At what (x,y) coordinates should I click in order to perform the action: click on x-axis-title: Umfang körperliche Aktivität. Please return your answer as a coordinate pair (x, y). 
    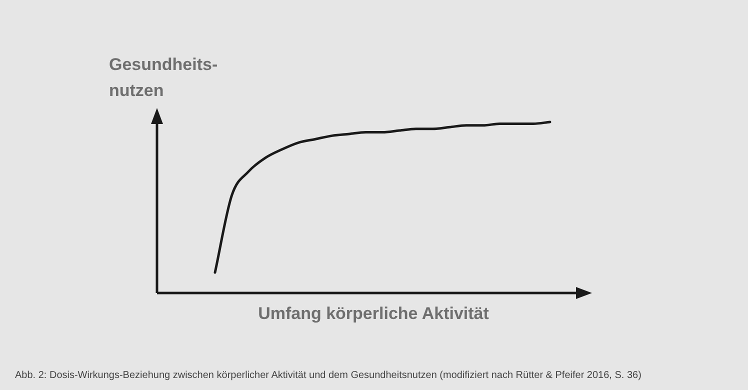
    Looking at the image, I should click on (373, 314).